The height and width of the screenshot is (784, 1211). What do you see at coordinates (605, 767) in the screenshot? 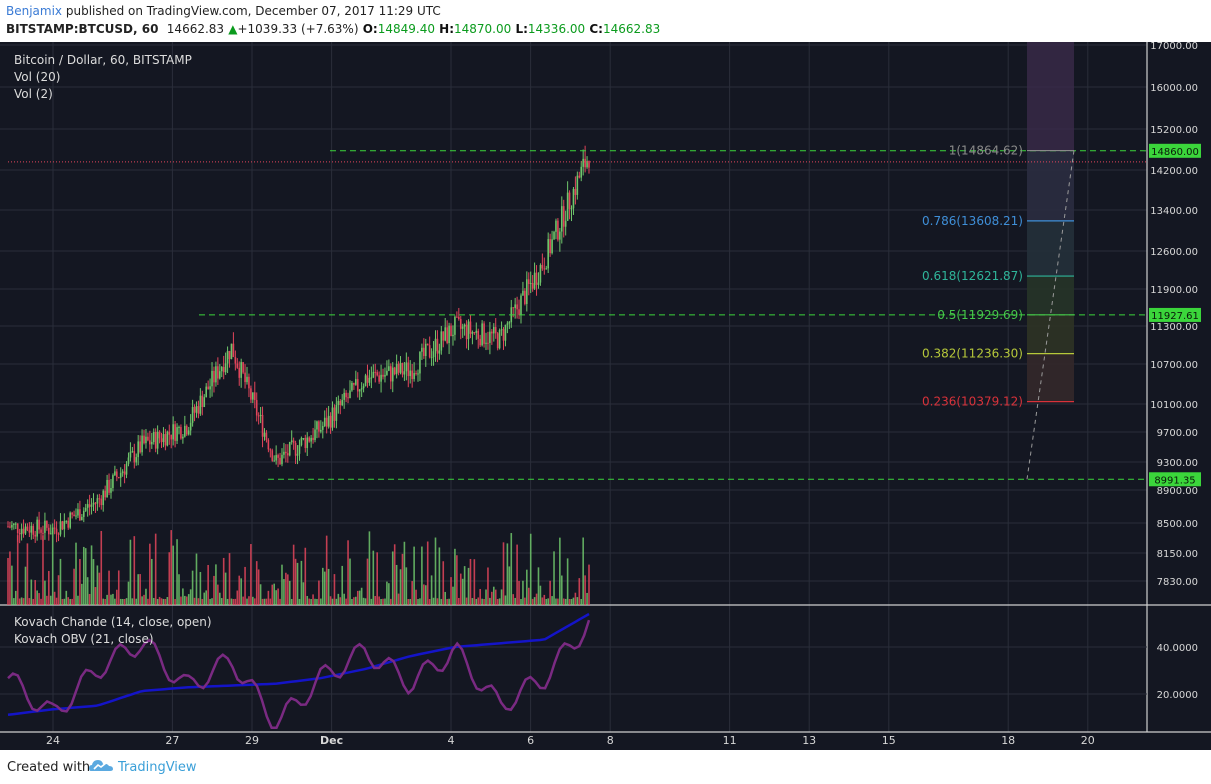
I see `footer: Created with TradingView` at bounding box center [605, 767].